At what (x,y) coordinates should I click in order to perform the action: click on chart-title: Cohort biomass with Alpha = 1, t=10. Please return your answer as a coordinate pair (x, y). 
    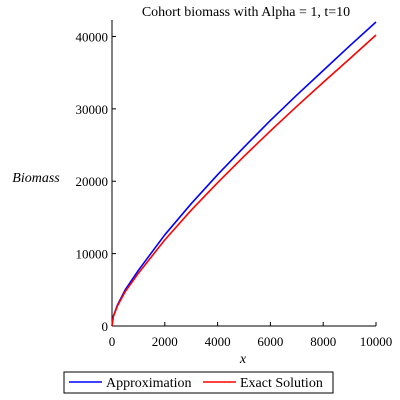
    Looking at the image, I should click on (246, 12).